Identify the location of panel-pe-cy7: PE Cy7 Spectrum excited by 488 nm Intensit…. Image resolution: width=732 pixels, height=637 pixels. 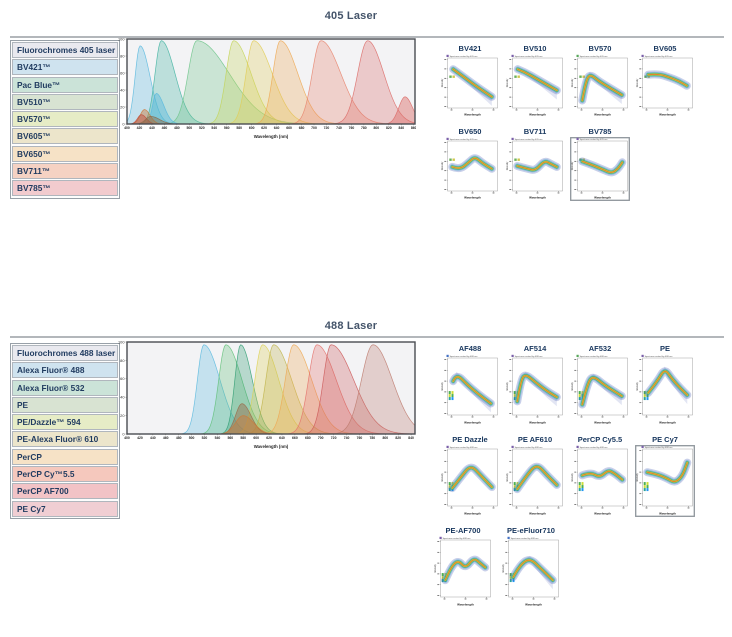
(665, 476).